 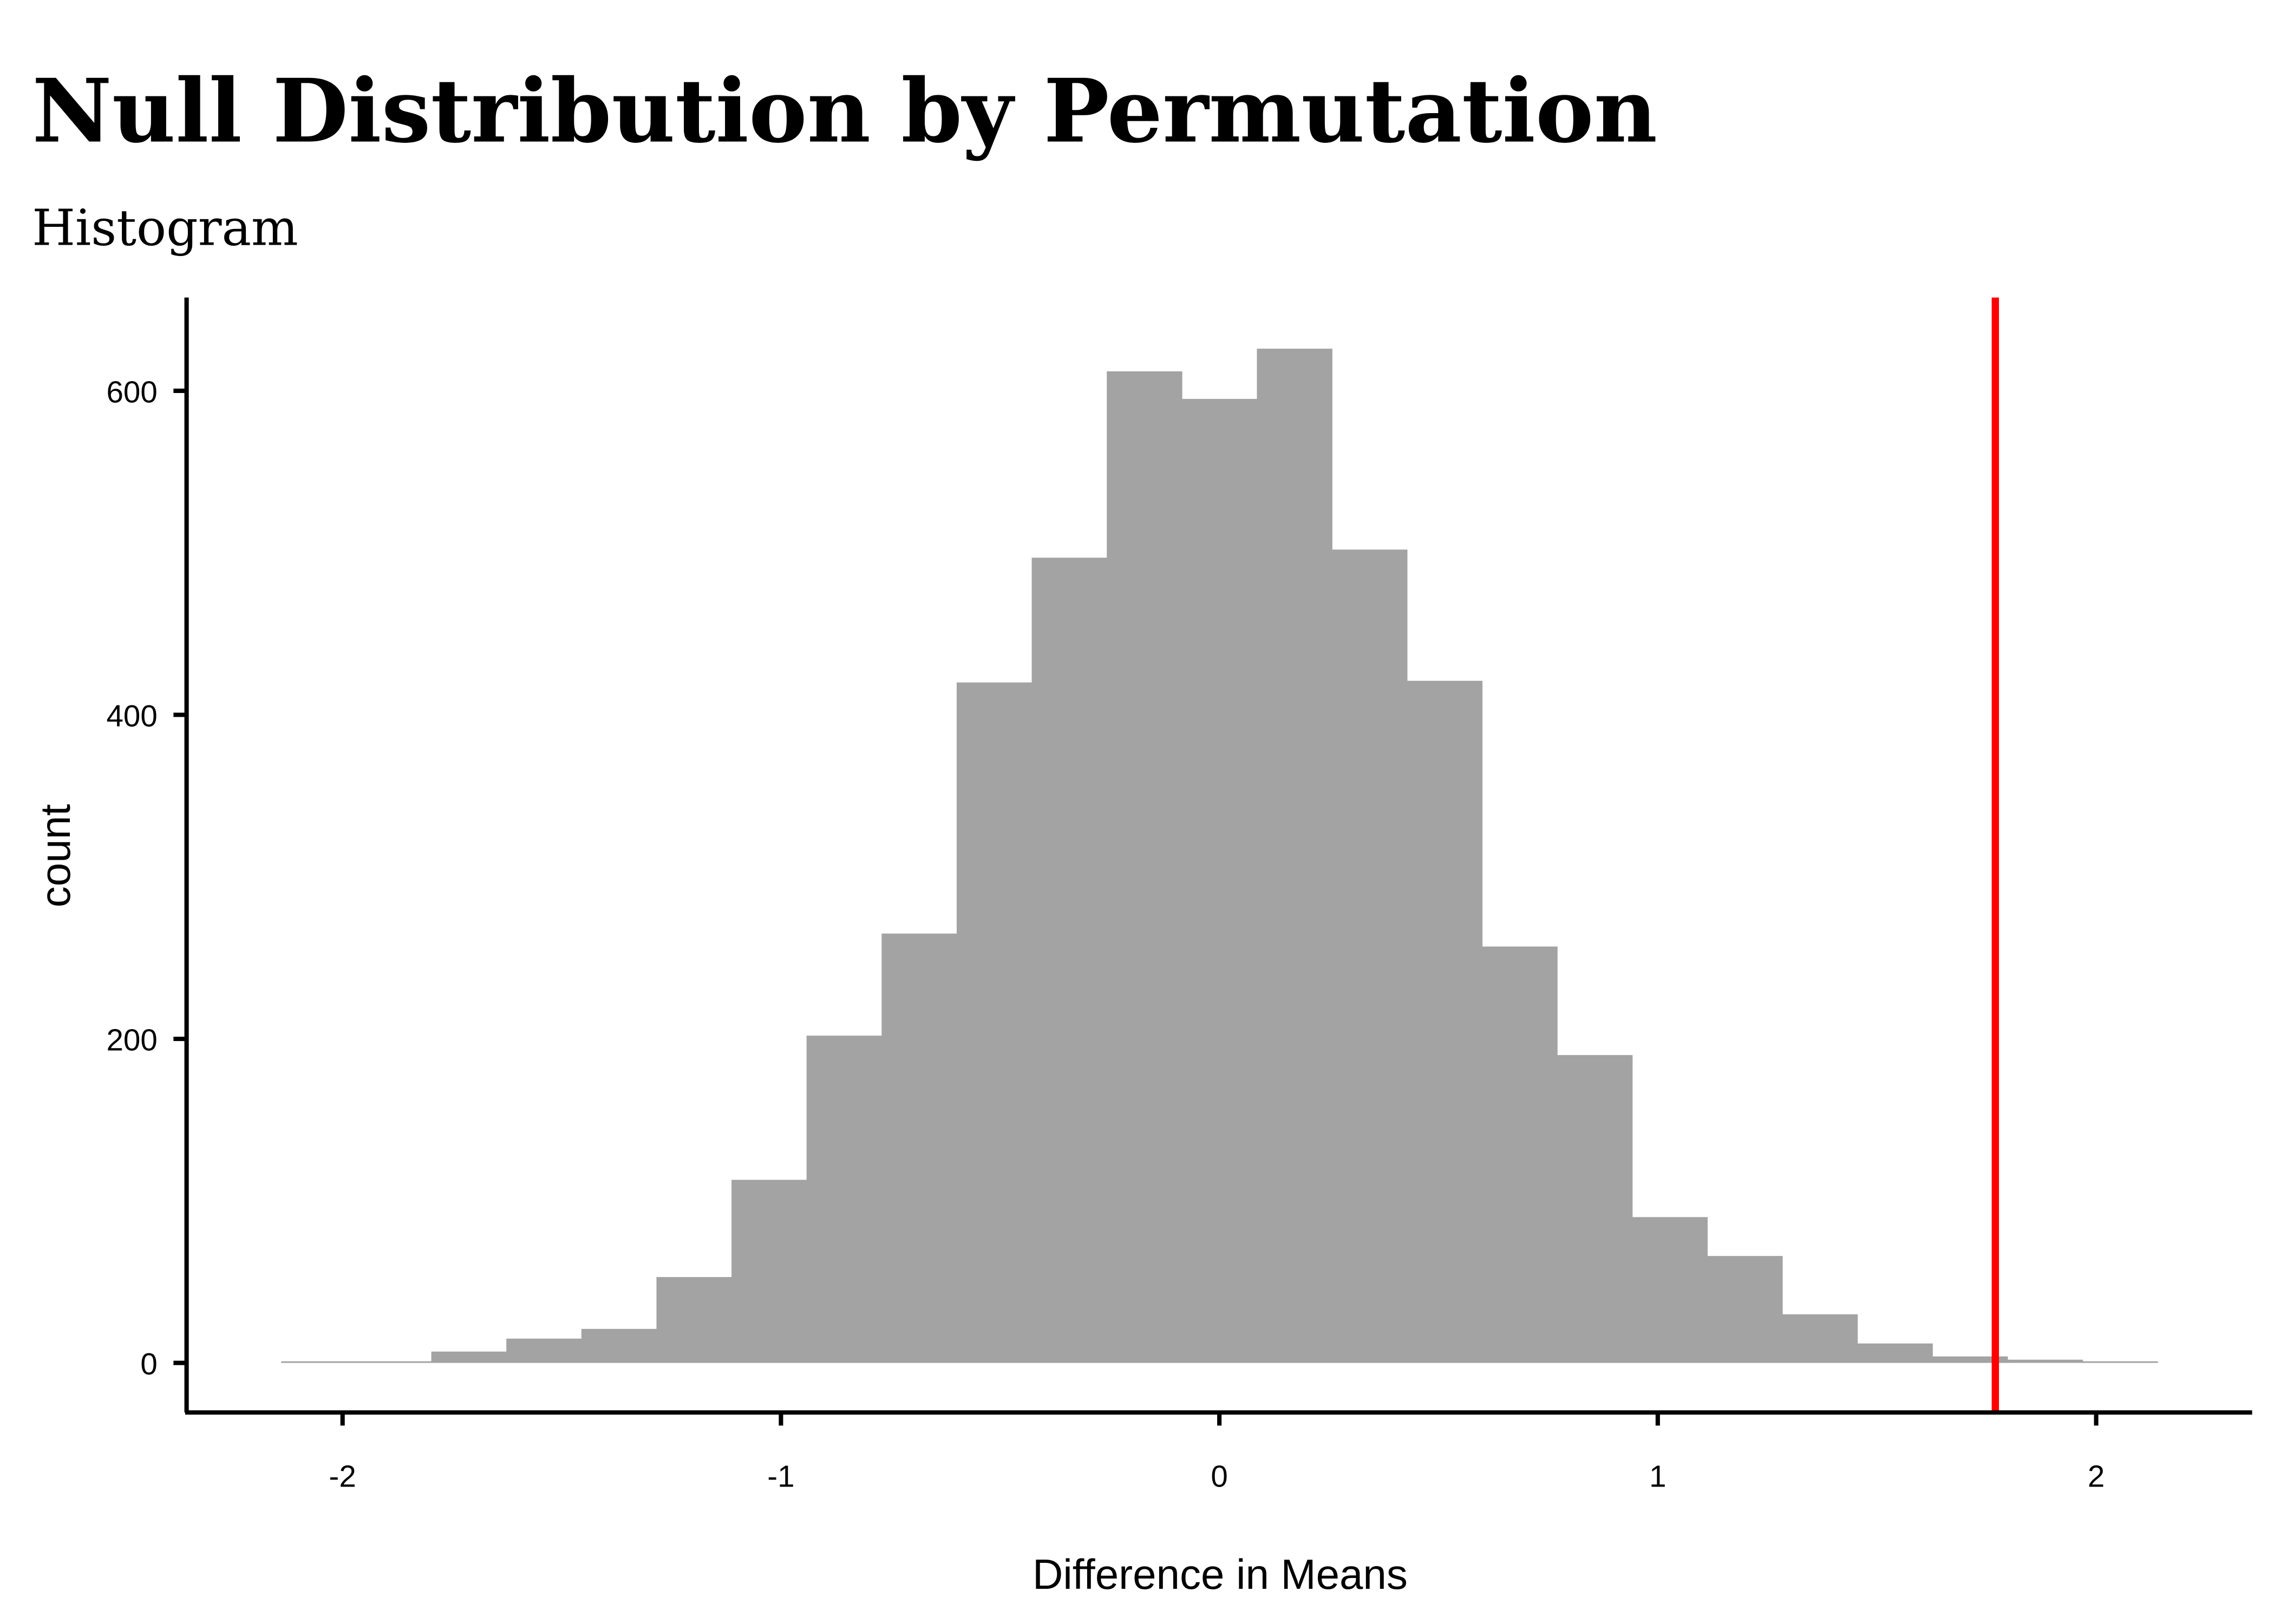 I want to click on y-tick-label: 200, so click(x=132, y=1040).